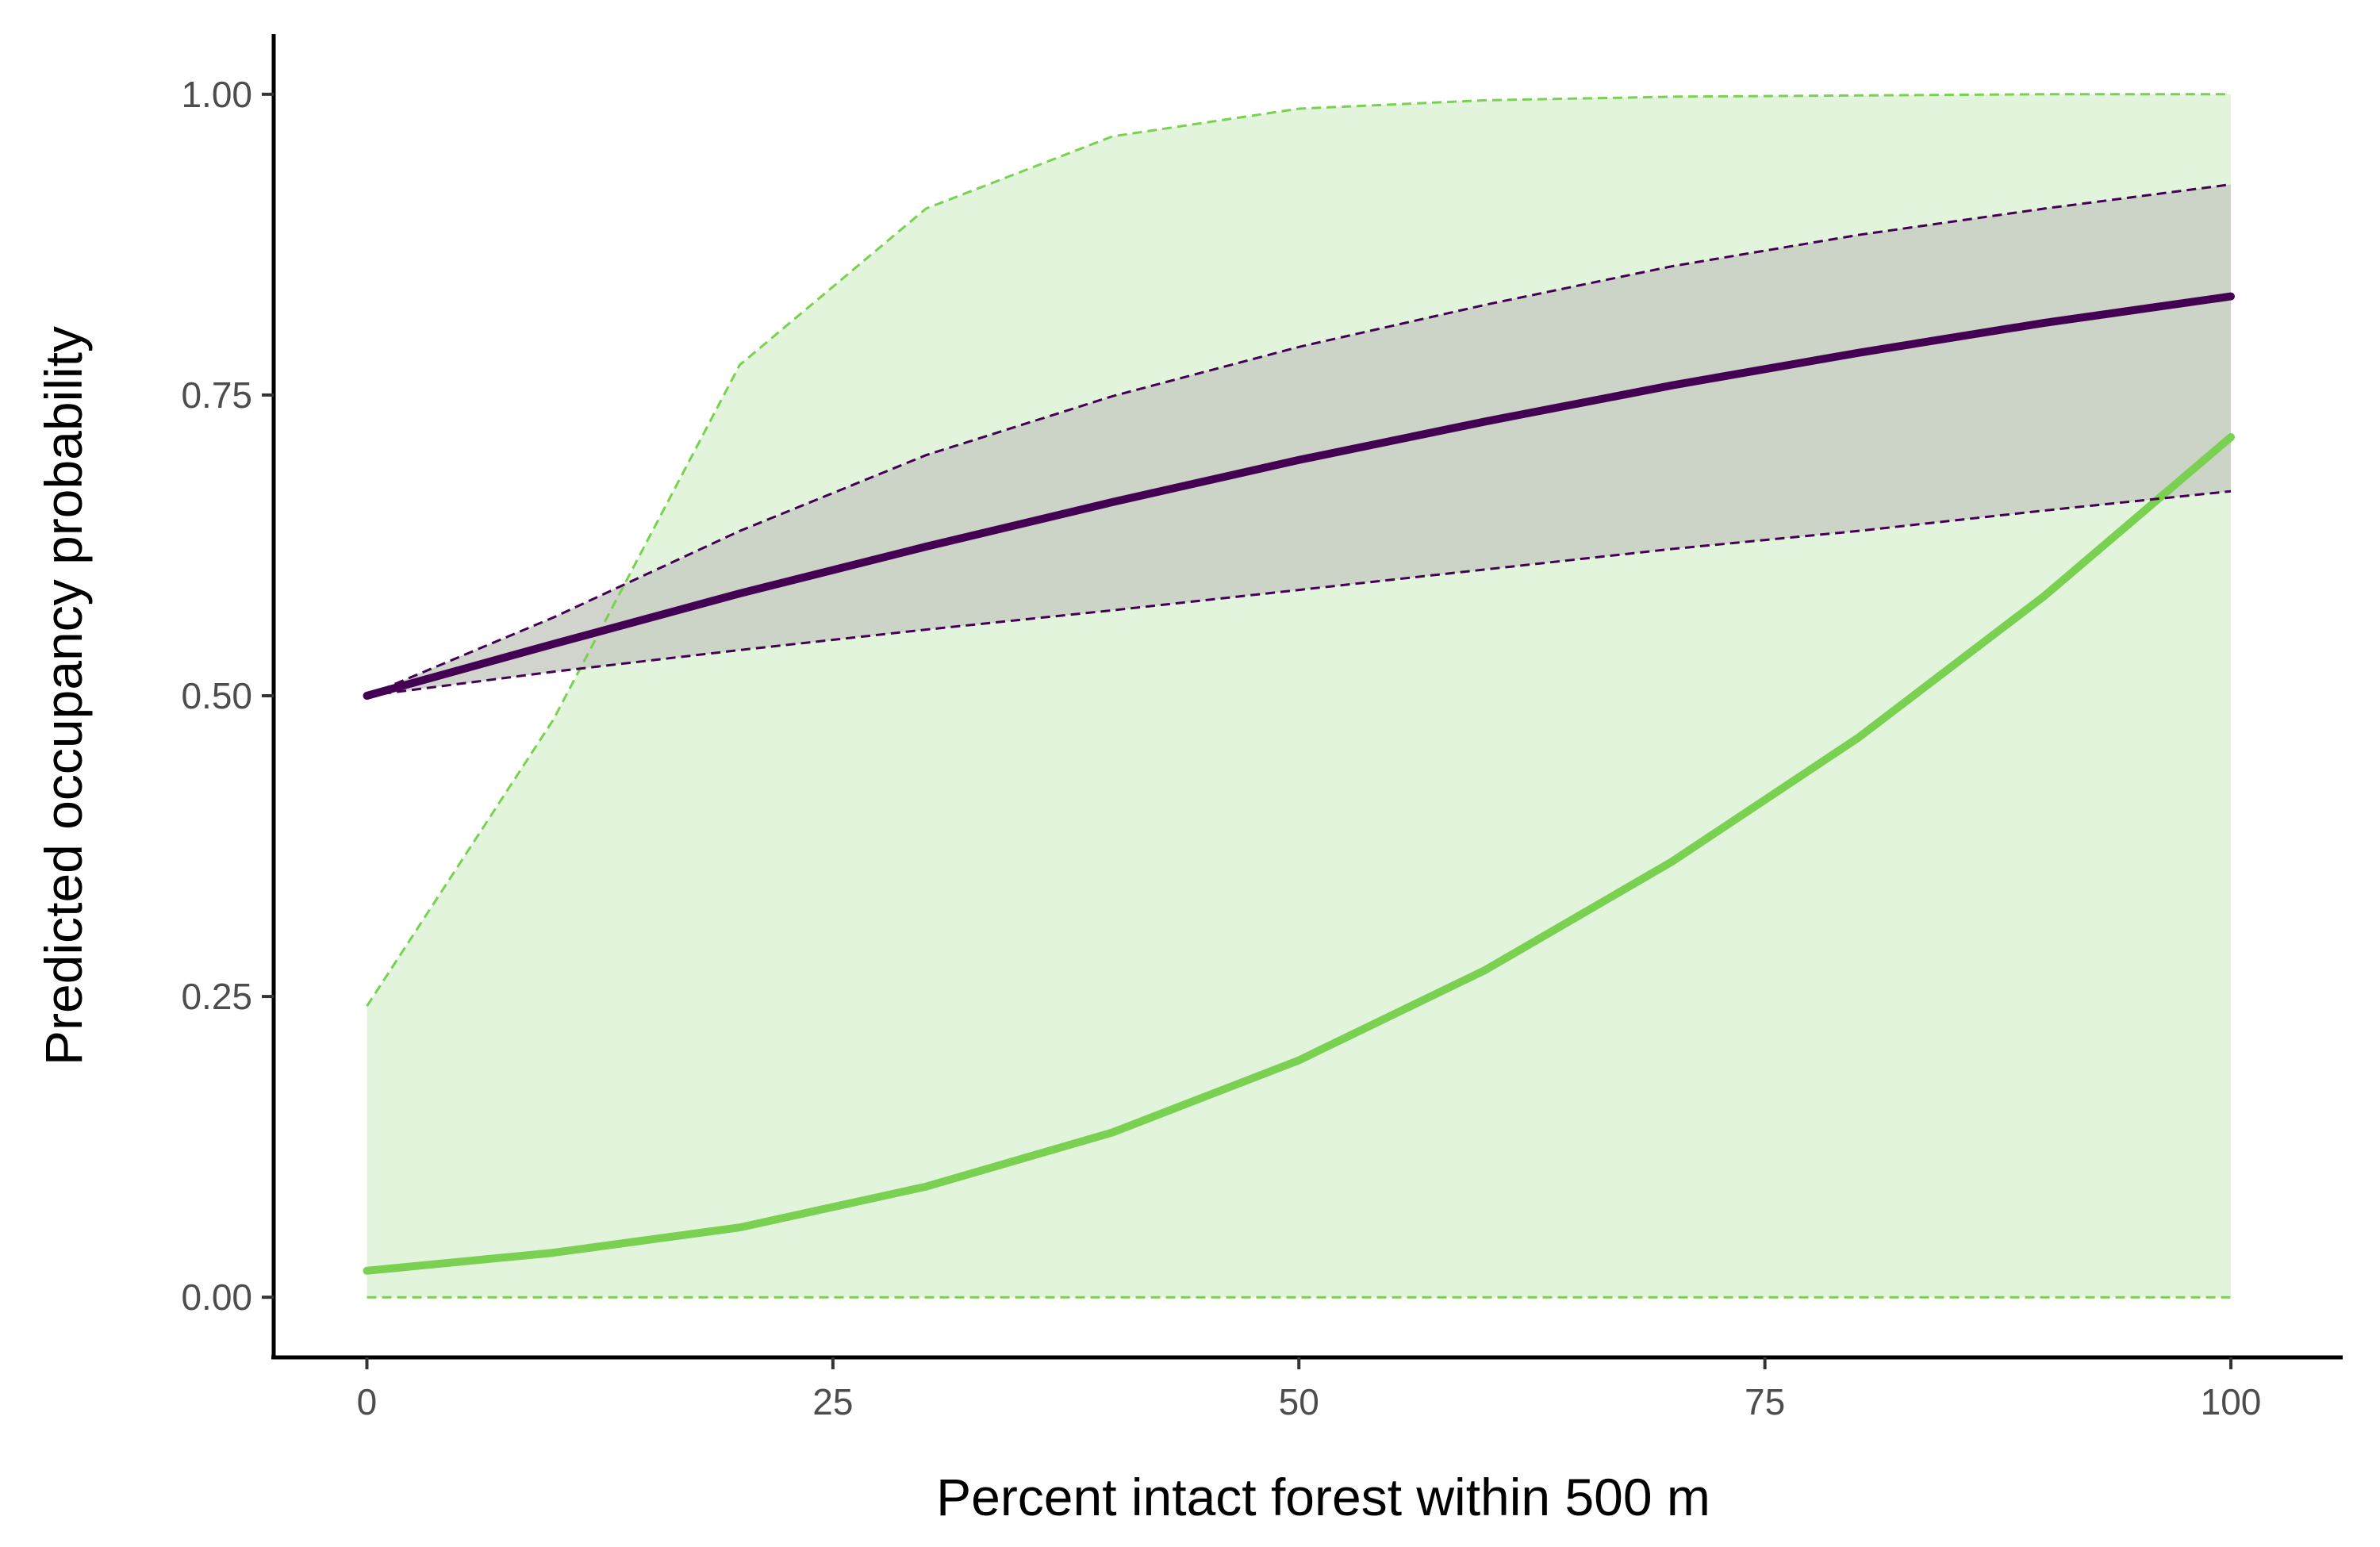 This screenshot has width=2380, height=1547. I want to click on y-tick-label: 0.25, so click(216, 996).